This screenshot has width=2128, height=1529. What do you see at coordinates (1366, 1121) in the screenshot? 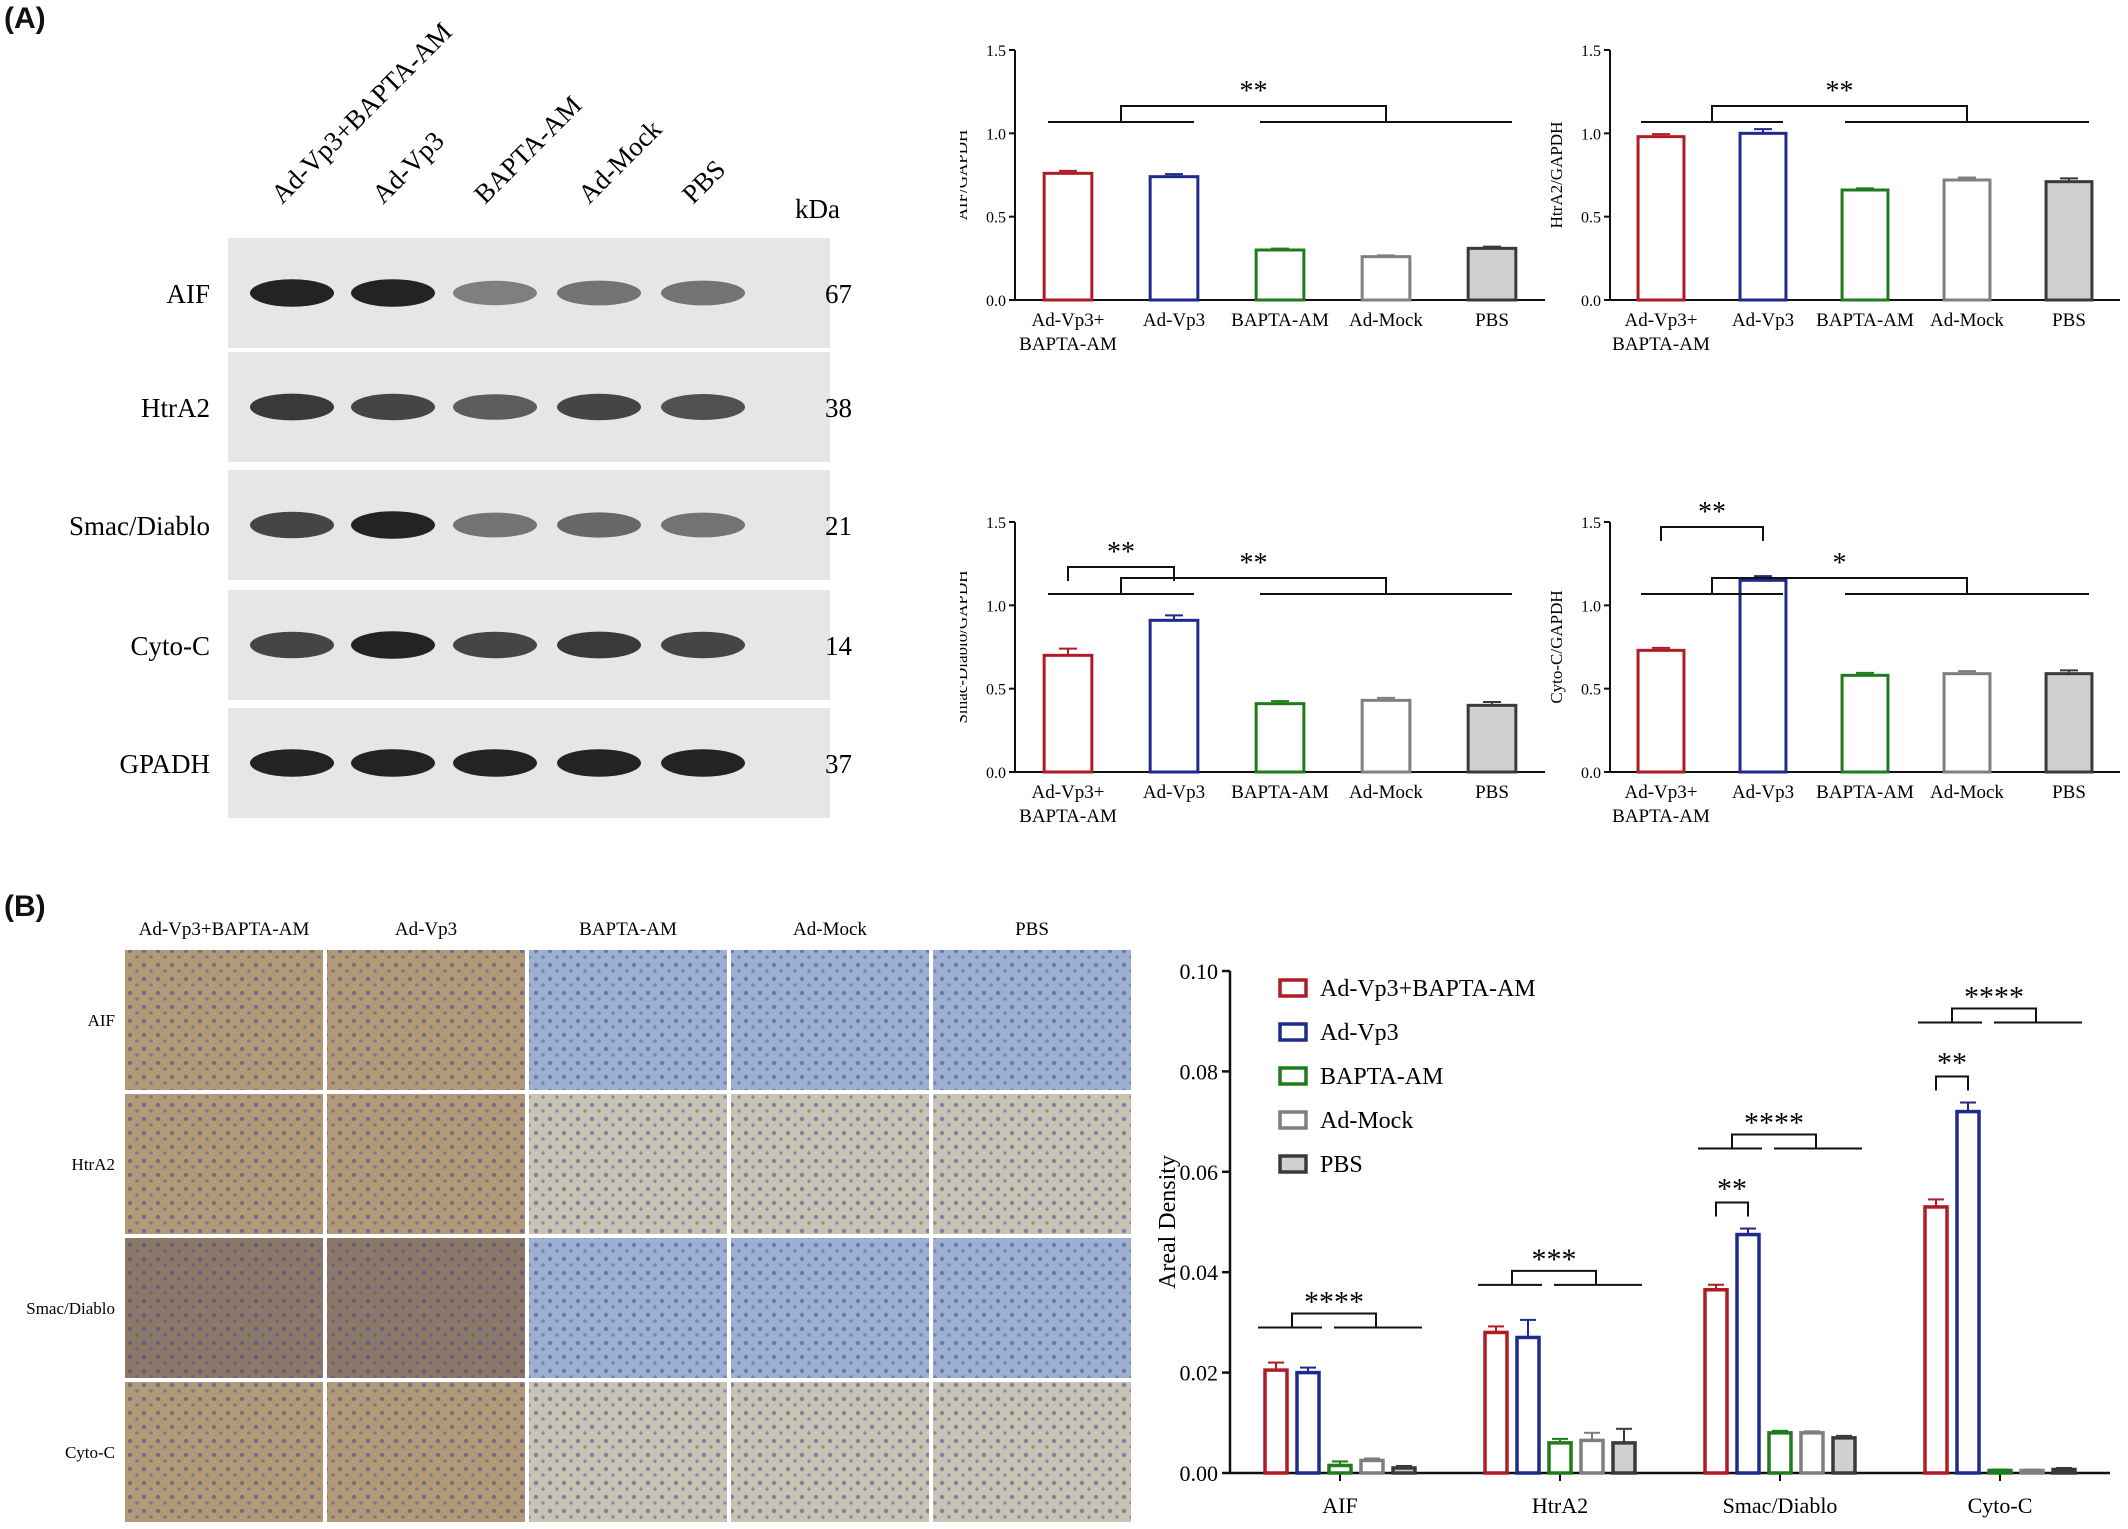
I see `legend-label: Ad-Mock` at bounding box center [1366, 1121].